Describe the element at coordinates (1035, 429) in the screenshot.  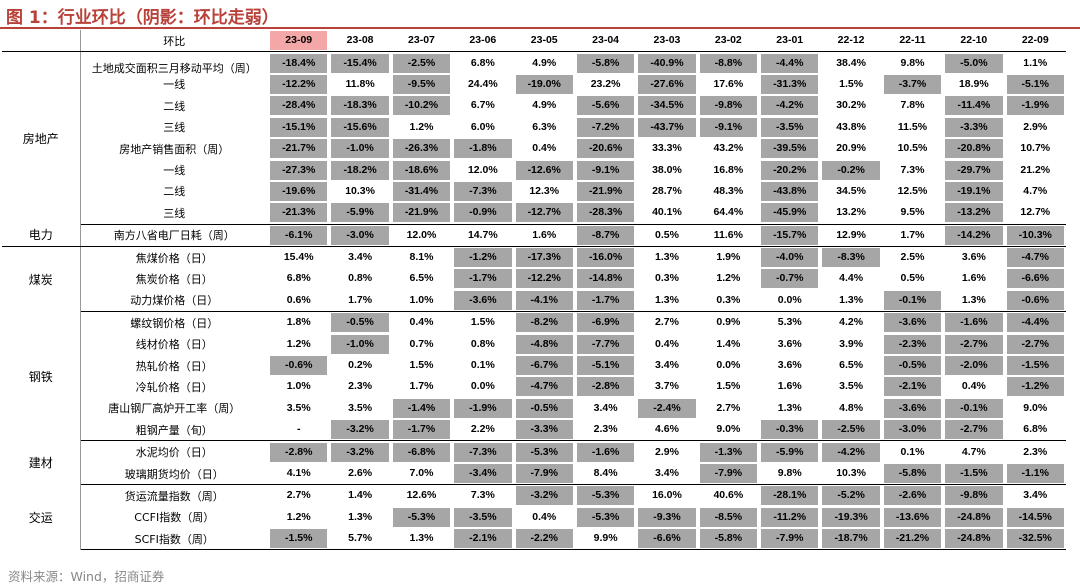
I see `value-text: 6.8%` at that location.